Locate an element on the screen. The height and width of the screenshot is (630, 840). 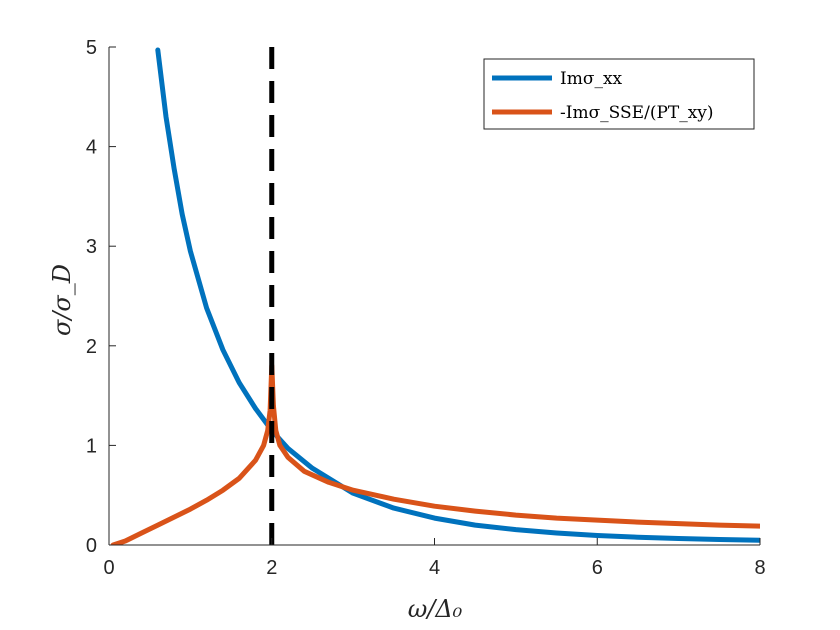
x-tick-label: 0 is located at coordinates (108, 568).